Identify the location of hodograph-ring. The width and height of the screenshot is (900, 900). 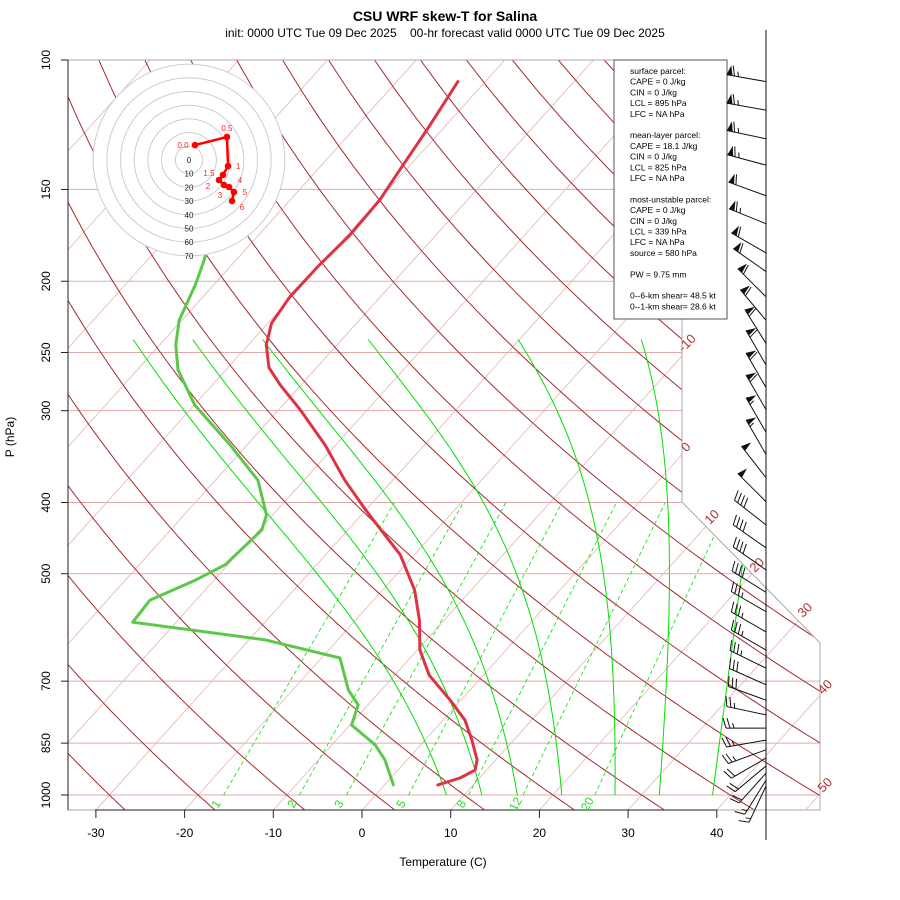
(189, 160).